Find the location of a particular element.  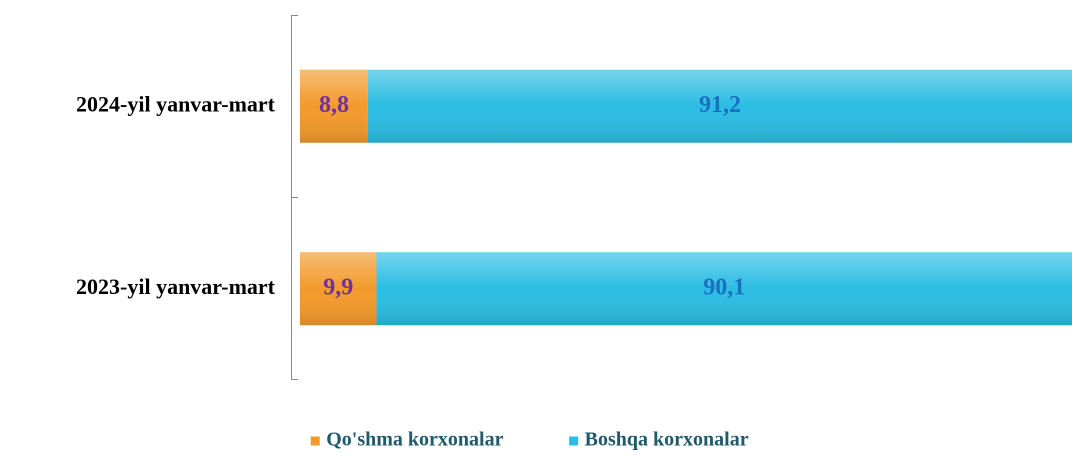

data-label: 8,8 is located at coordinates (334, 105).